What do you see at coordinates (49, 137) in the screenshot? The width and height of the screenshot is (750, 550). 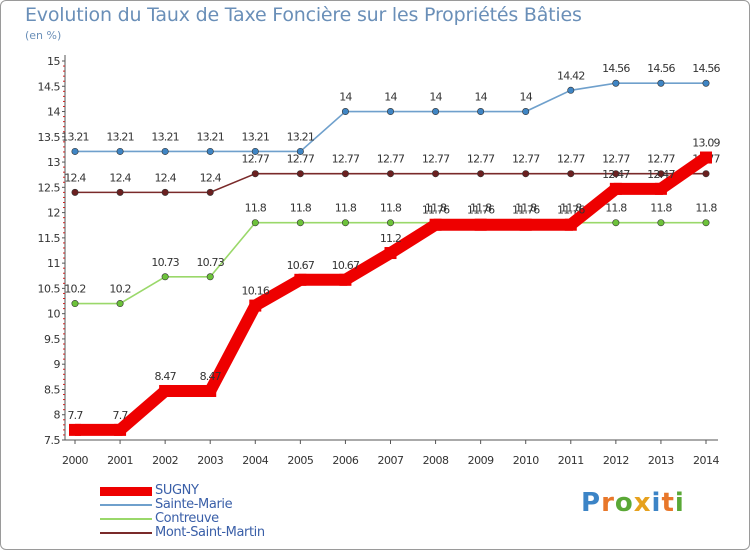 I see `y-tick-label: 13.5` at bounding box center [49, 137].